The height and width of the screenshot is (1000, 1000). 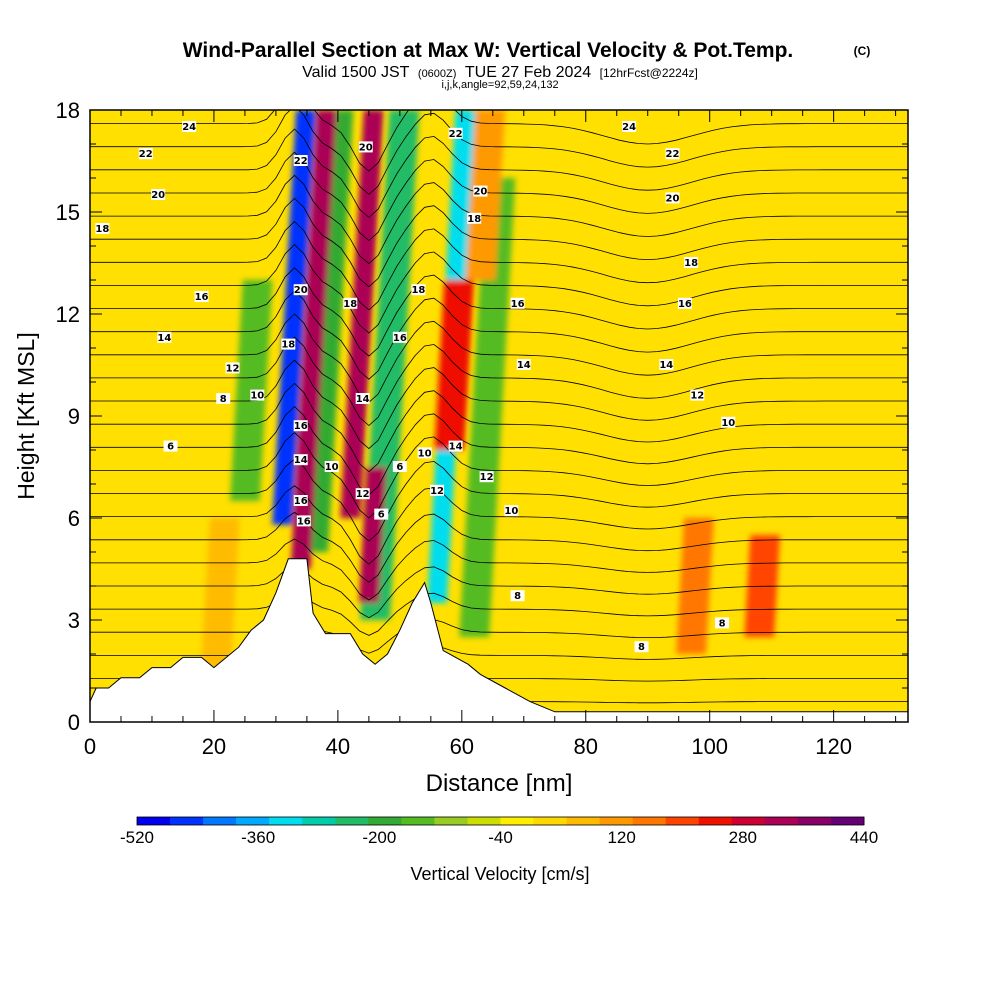 I want to click on colorbar-tick-label: -200, so click(x=379, y=837).